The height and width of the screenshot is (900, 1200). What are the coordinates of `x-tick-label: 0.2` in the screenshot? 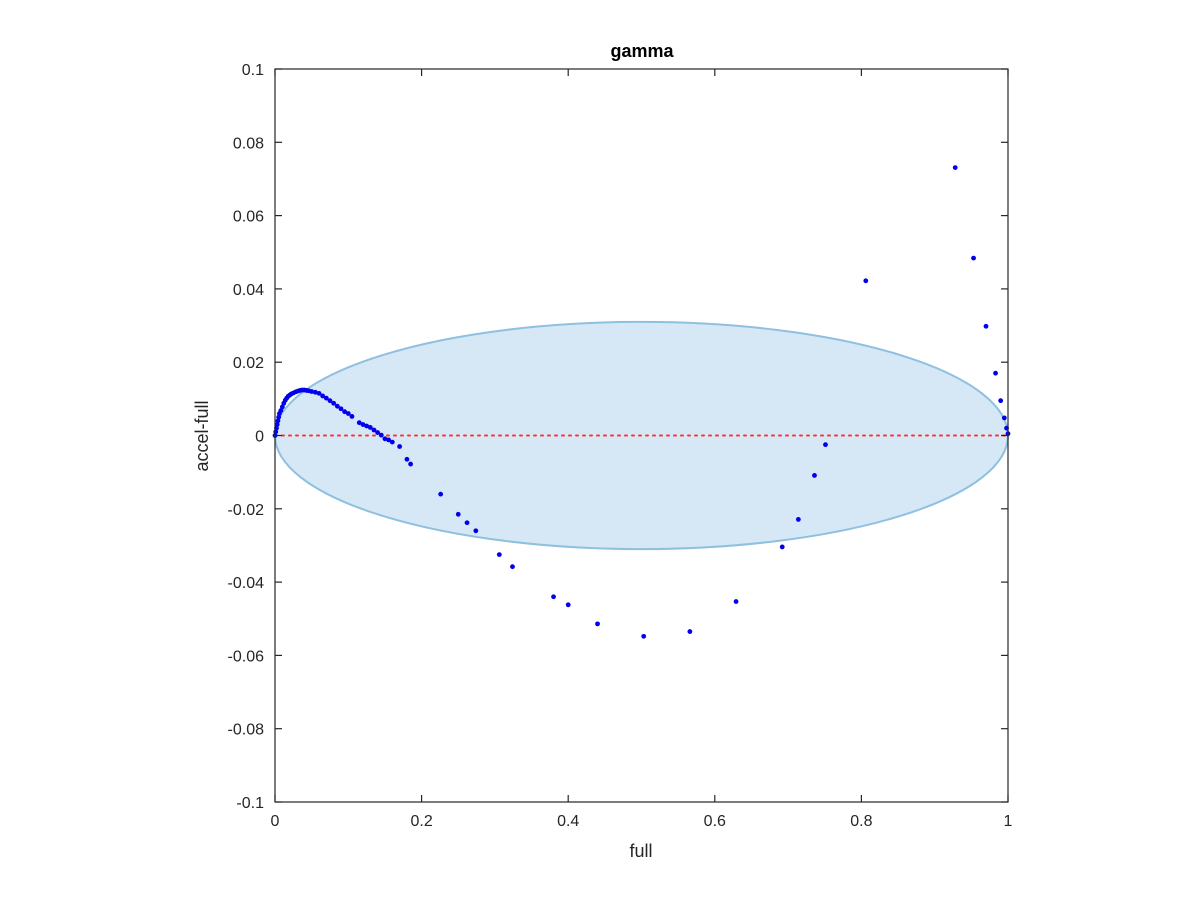 It's located at (421, 821).